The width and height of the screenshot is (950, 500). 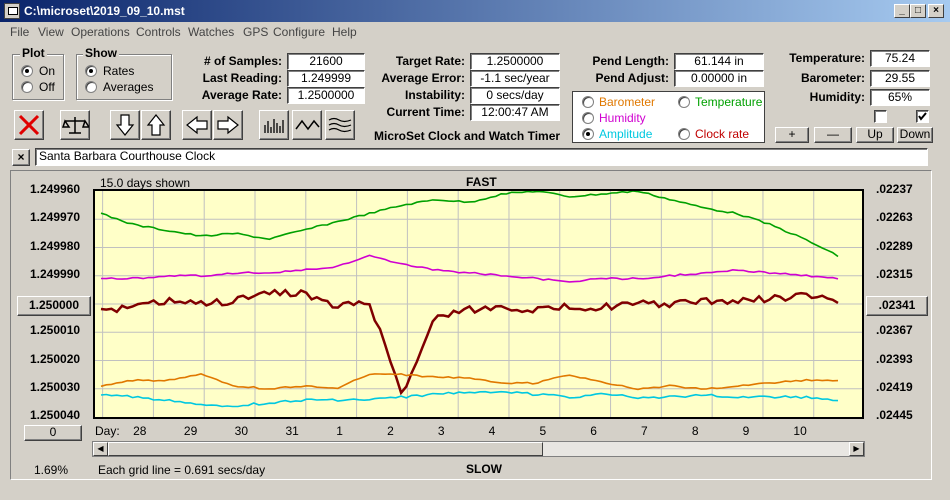 I want to click on left-axis-tick: 1.249990, so click(x=55, y=273).